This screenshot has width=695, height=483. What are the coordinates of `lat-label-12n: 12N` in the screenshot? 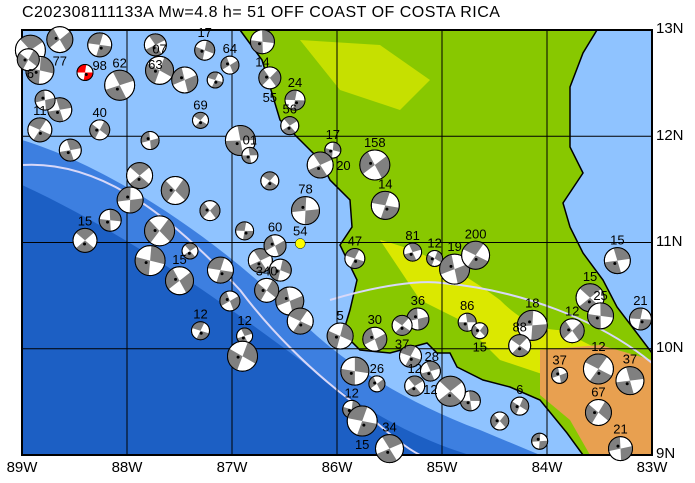 It's located at (670, 135).